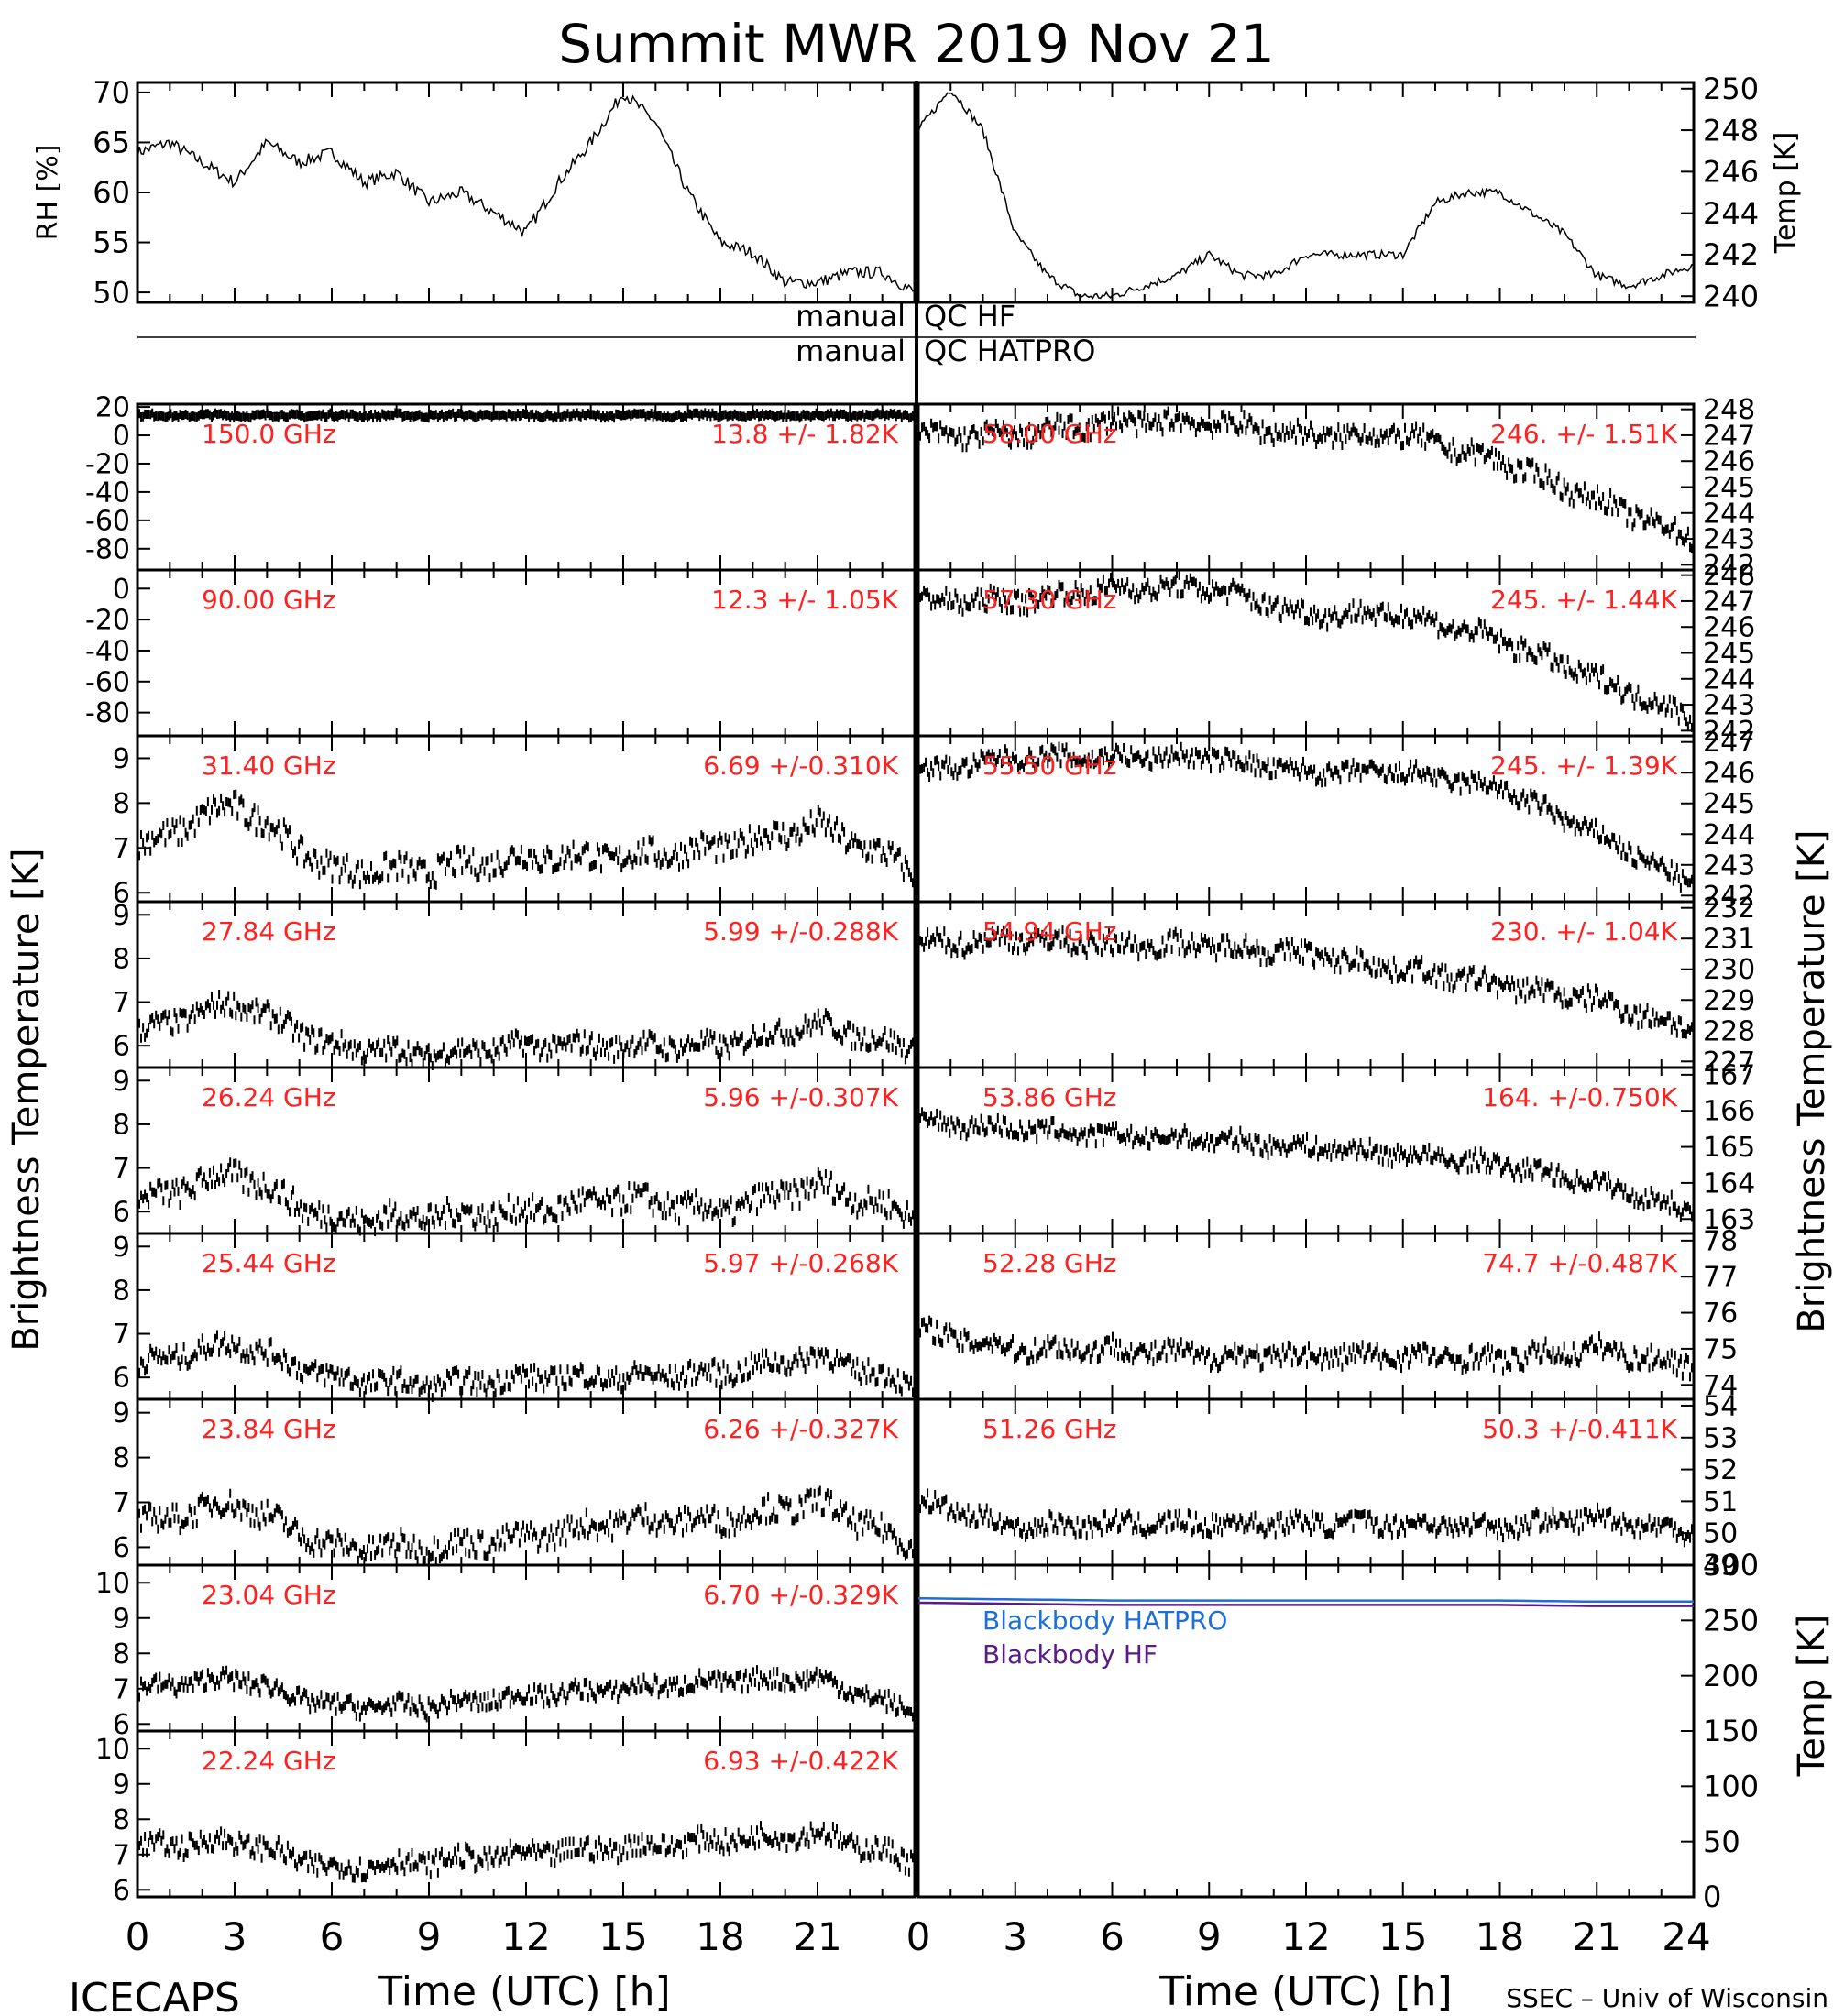  I want to click on rh-ytick-label: 60, so click(111, 192).